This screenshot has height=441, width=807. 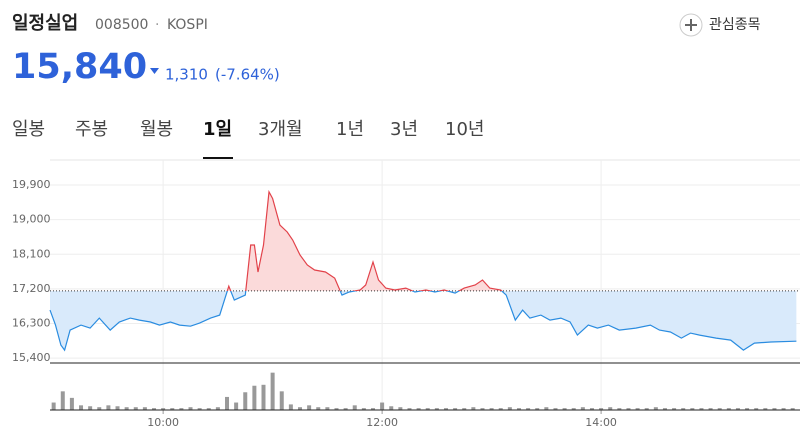 I want to click on price: 15,840, so click(x=79, y=67).